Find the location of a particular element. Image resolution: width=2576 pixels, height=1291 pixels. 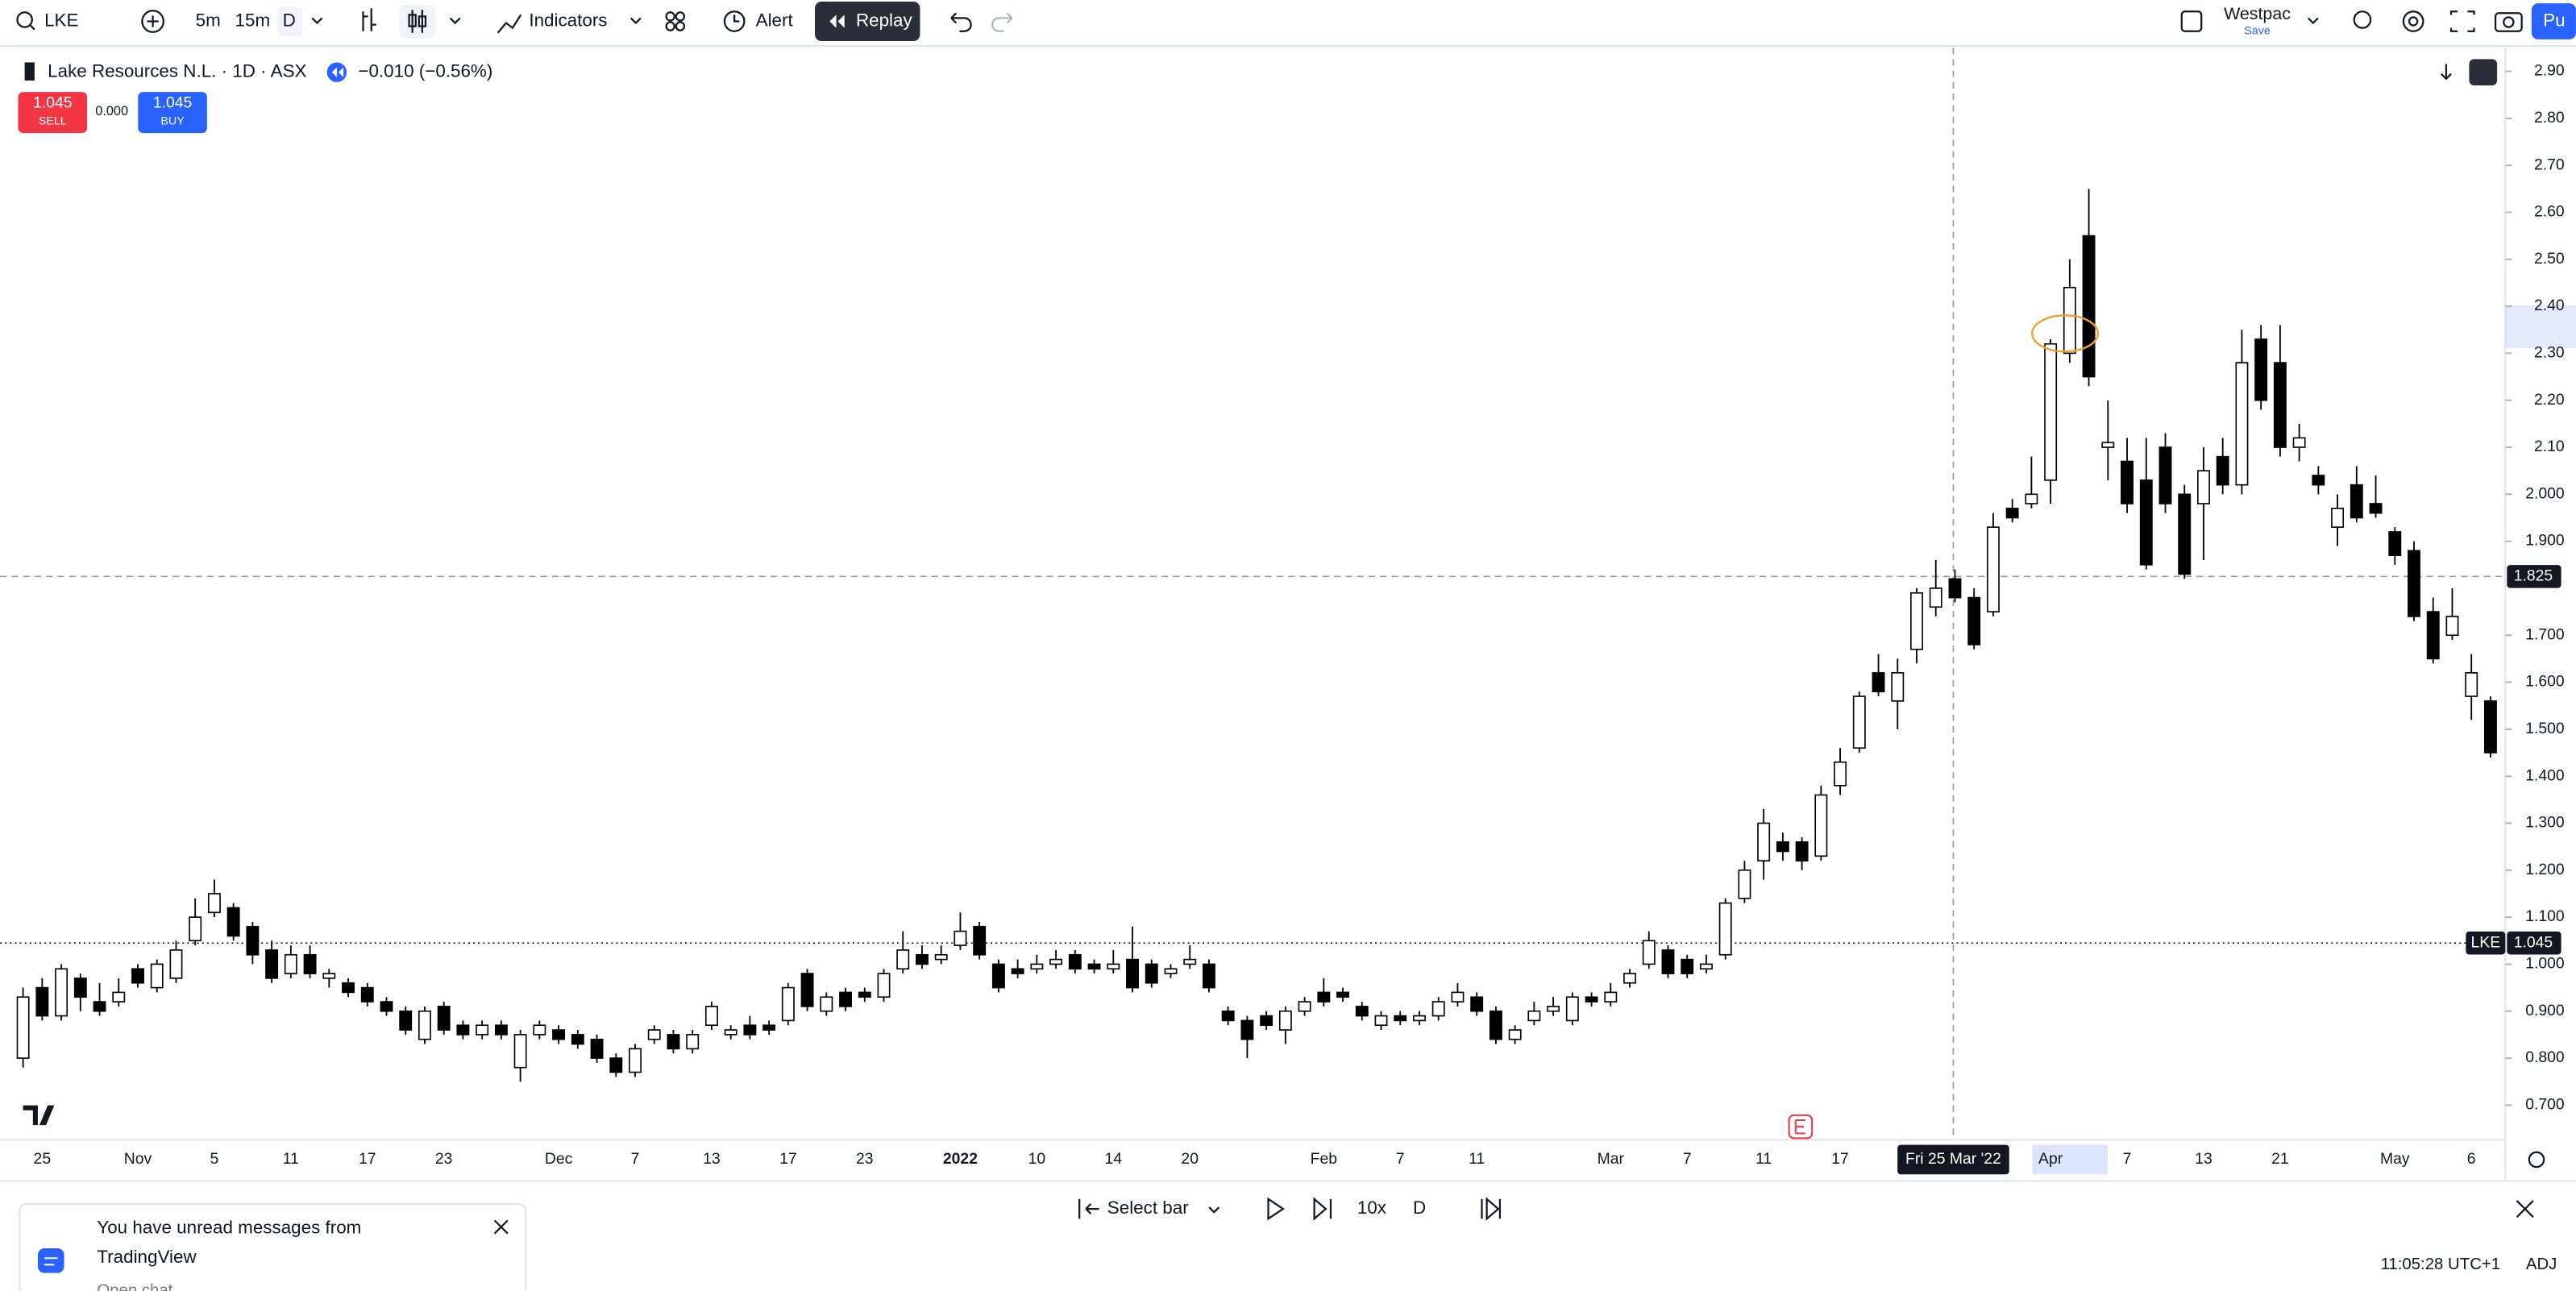

settings is located at coordinates (2413, 21).